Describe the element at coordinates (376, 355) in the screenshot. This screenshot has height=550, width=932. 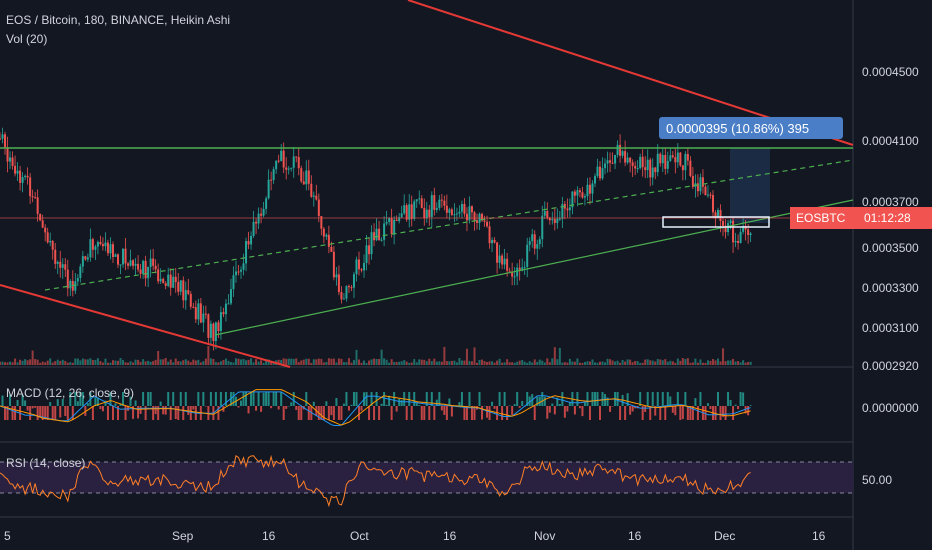
I see `volume-series` at that location.